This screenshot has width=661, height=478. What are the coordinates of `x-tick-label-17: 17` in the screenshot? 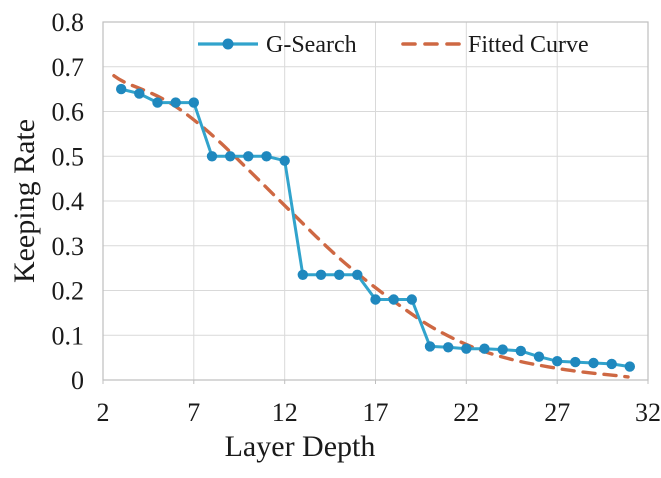 It's located at (376, 412).